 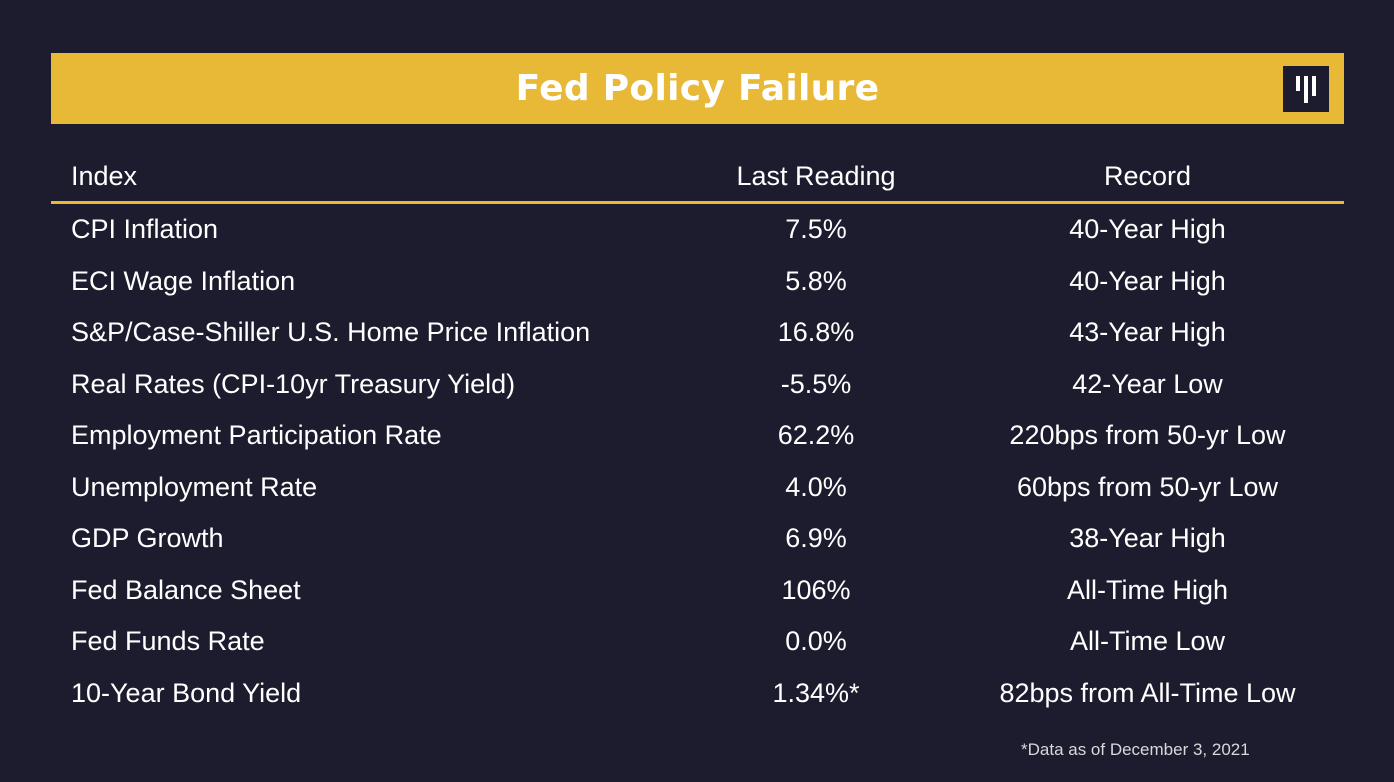 What do you see at coordinates (697, 282) in the screenshot?
I see `table-row: ECI Wage Inflation 5.8% 40-Year High` at bounding box center [697, 282].